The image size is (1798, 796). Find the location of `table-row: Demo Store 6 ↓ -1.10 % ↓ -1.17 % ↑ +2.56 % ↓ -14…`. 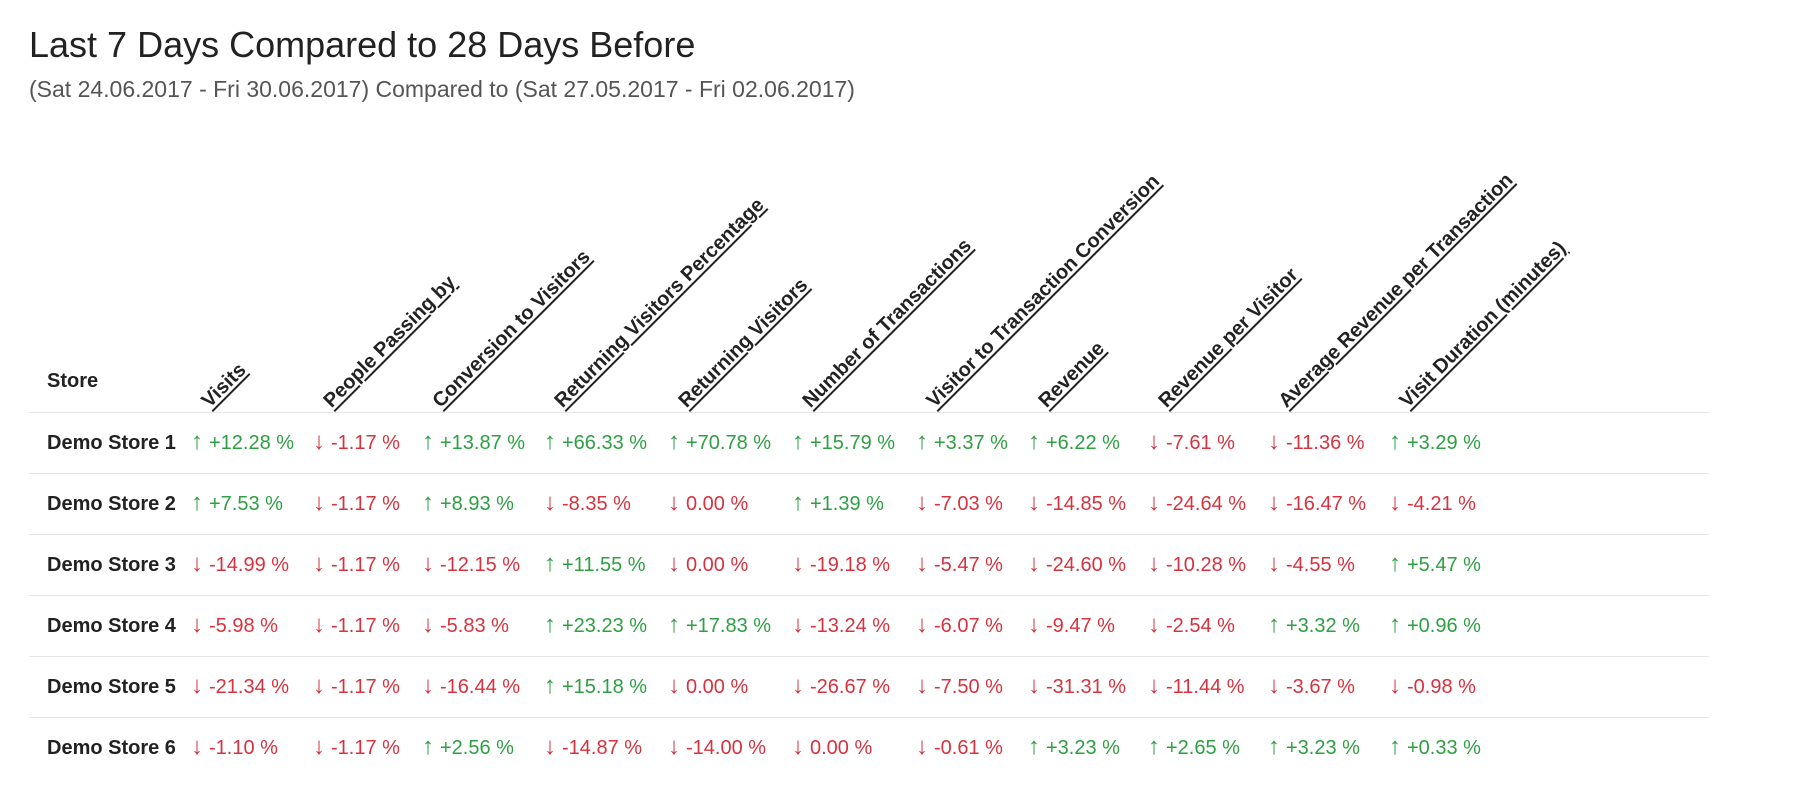

table-row: Demo Store 6 ↓ -1.10 % ↓ -1.17 % ↑ +2.56 % ↓ -14… is located at coordinates (869, 747).